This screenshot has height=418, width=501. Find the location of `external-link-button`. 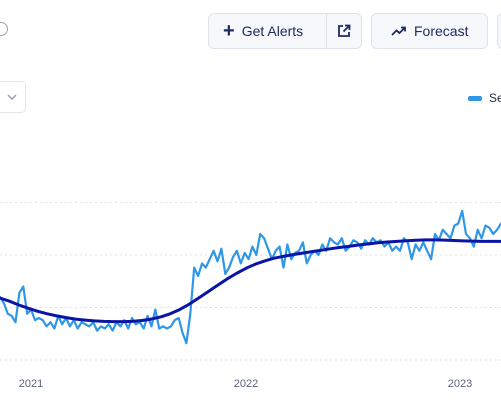

external-link-button is located at coordinates (343, 31).